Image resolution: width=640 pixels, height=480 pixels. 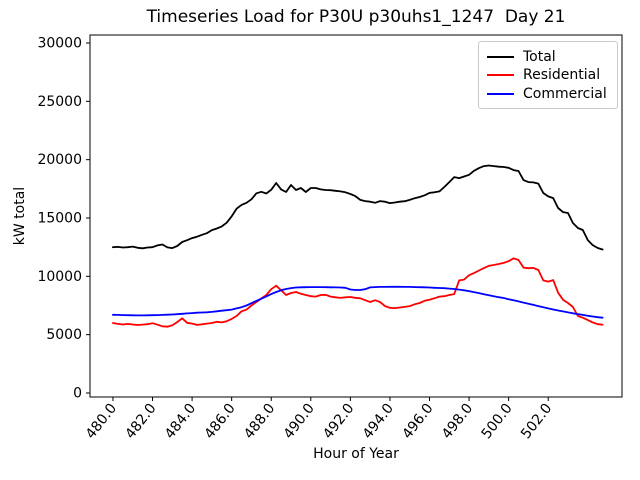 What do you see at coordinates (496, 421) in the screenshot?
I see `x-tick-label: 500.0` at bounding box center [496, 421].